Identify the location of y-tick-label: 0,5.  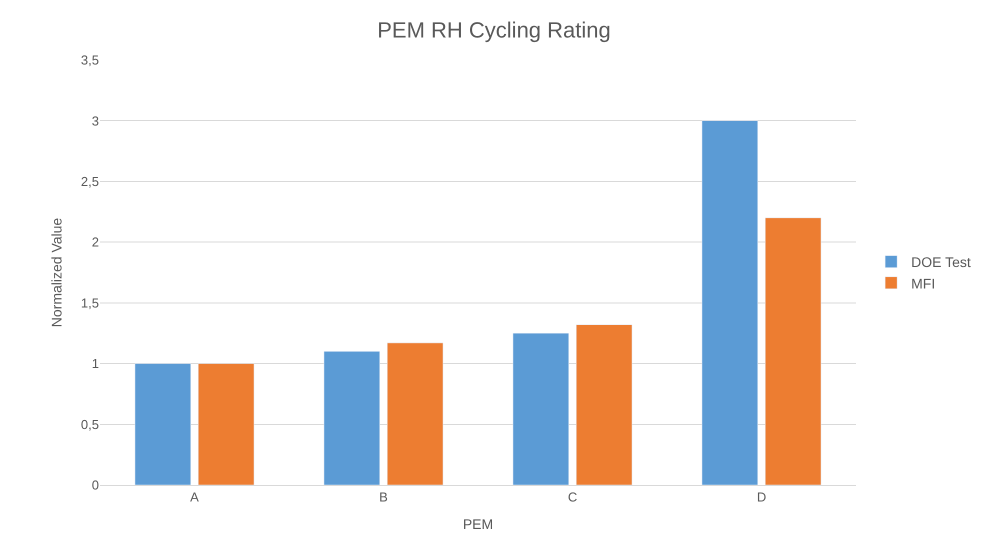
(89, 424).